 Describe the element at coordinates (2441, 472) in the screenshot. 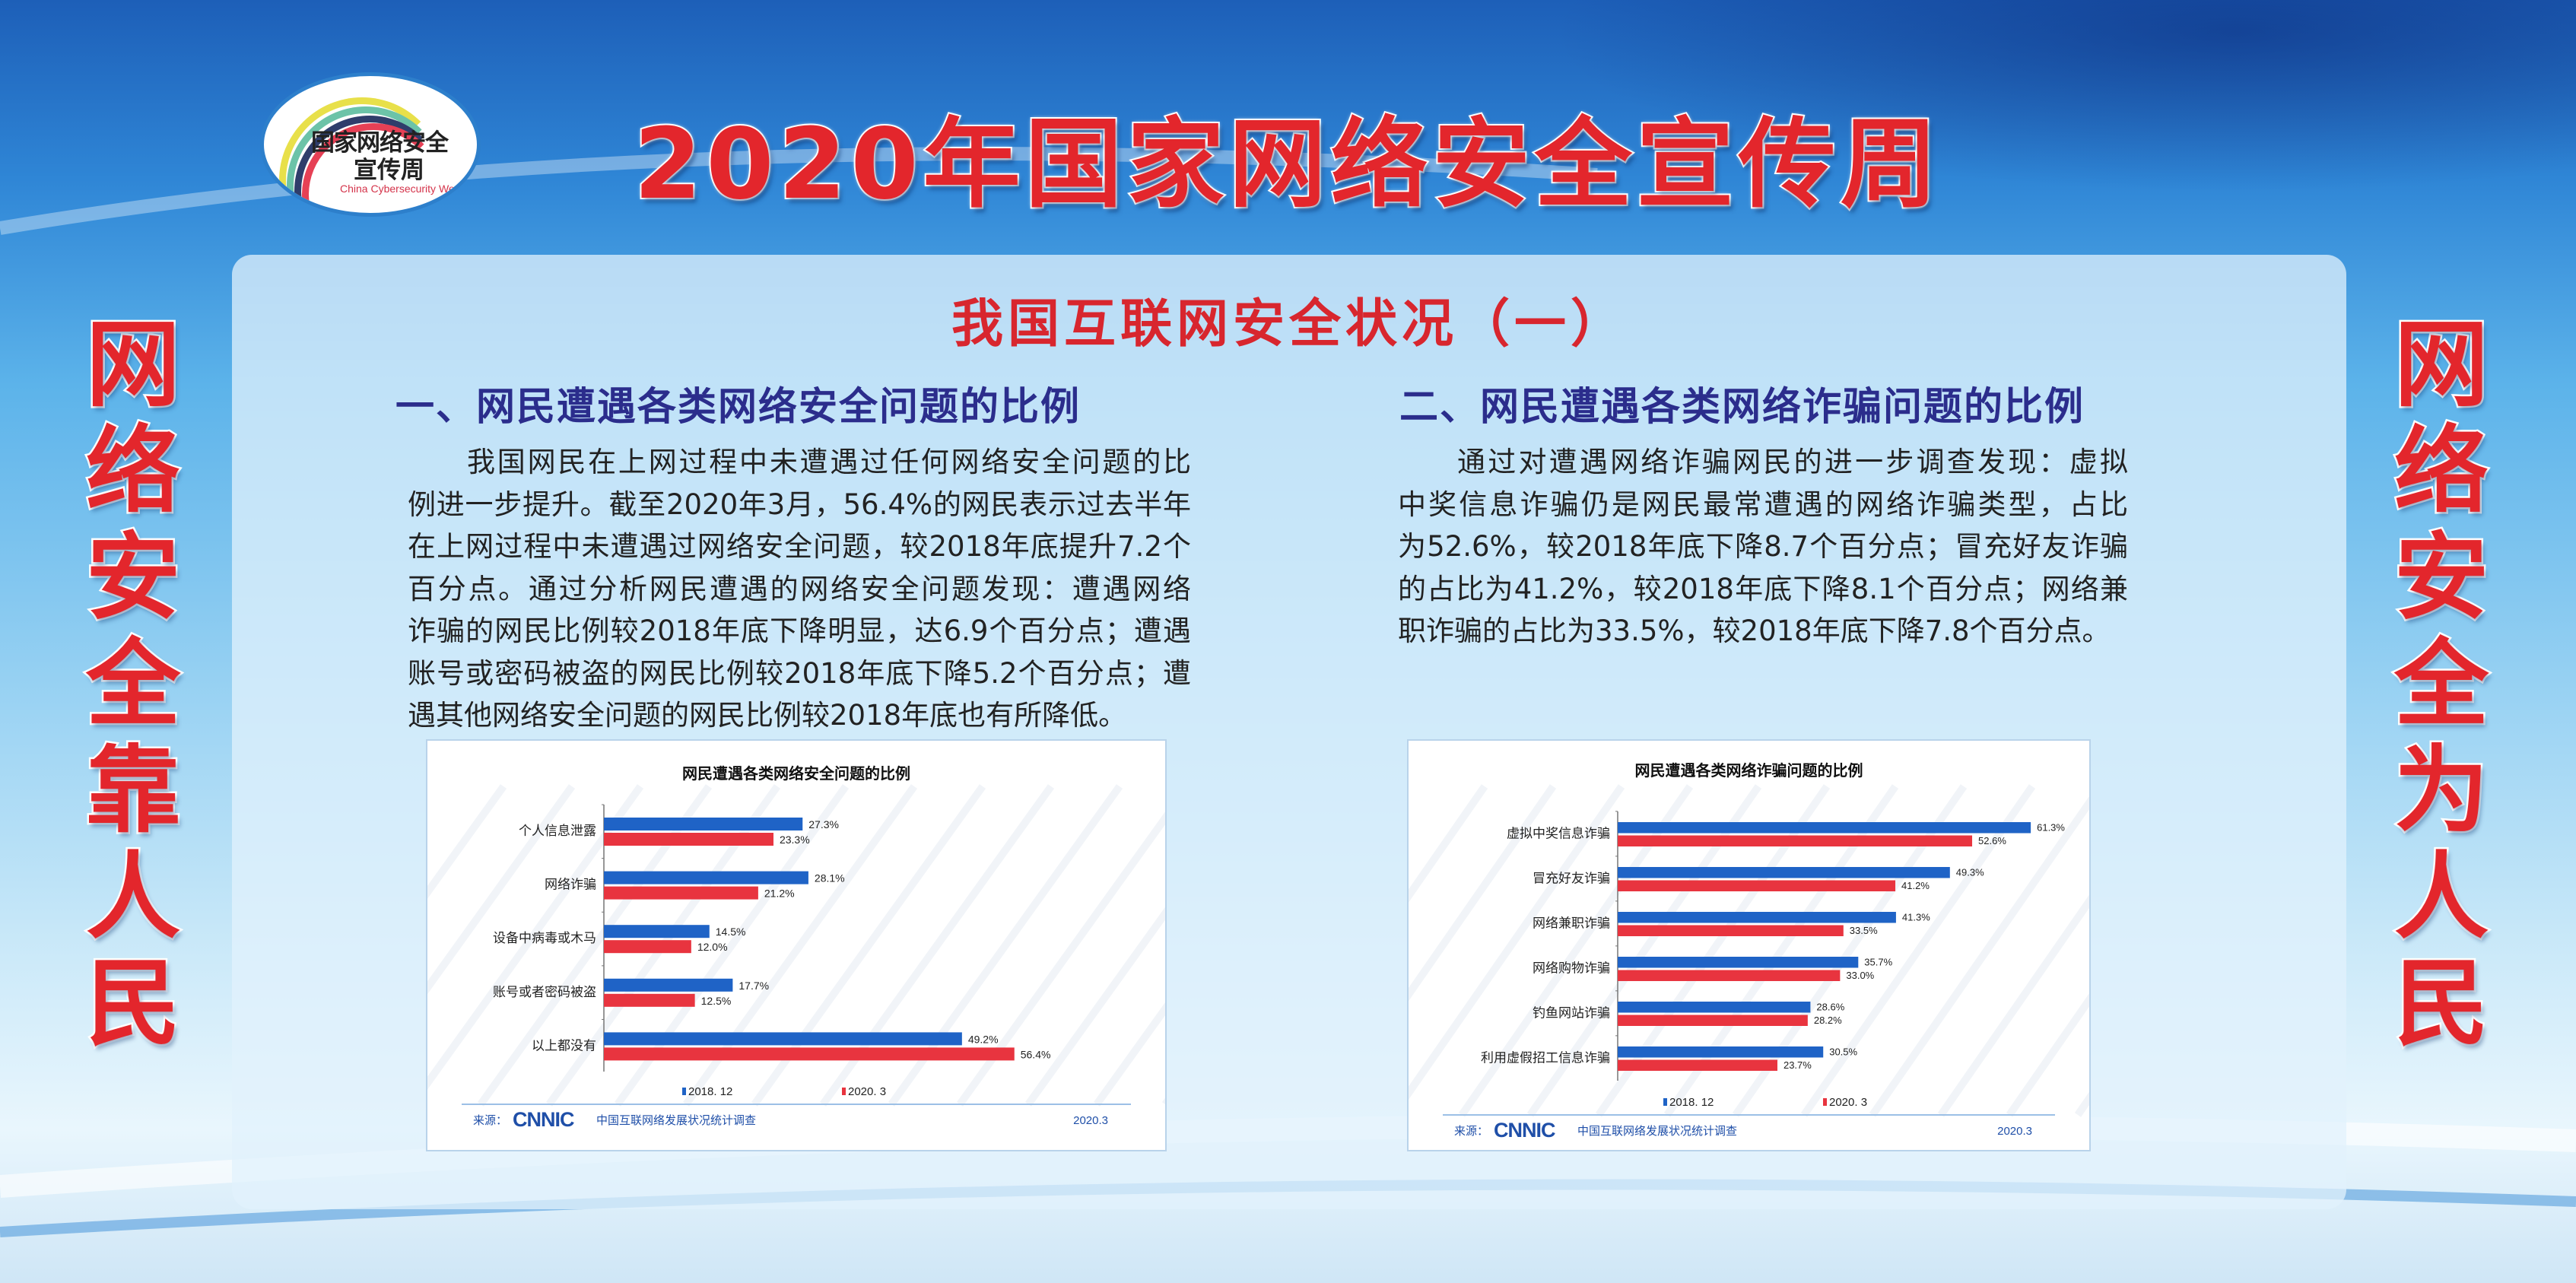

I see `slogan-char: 络` at that location.